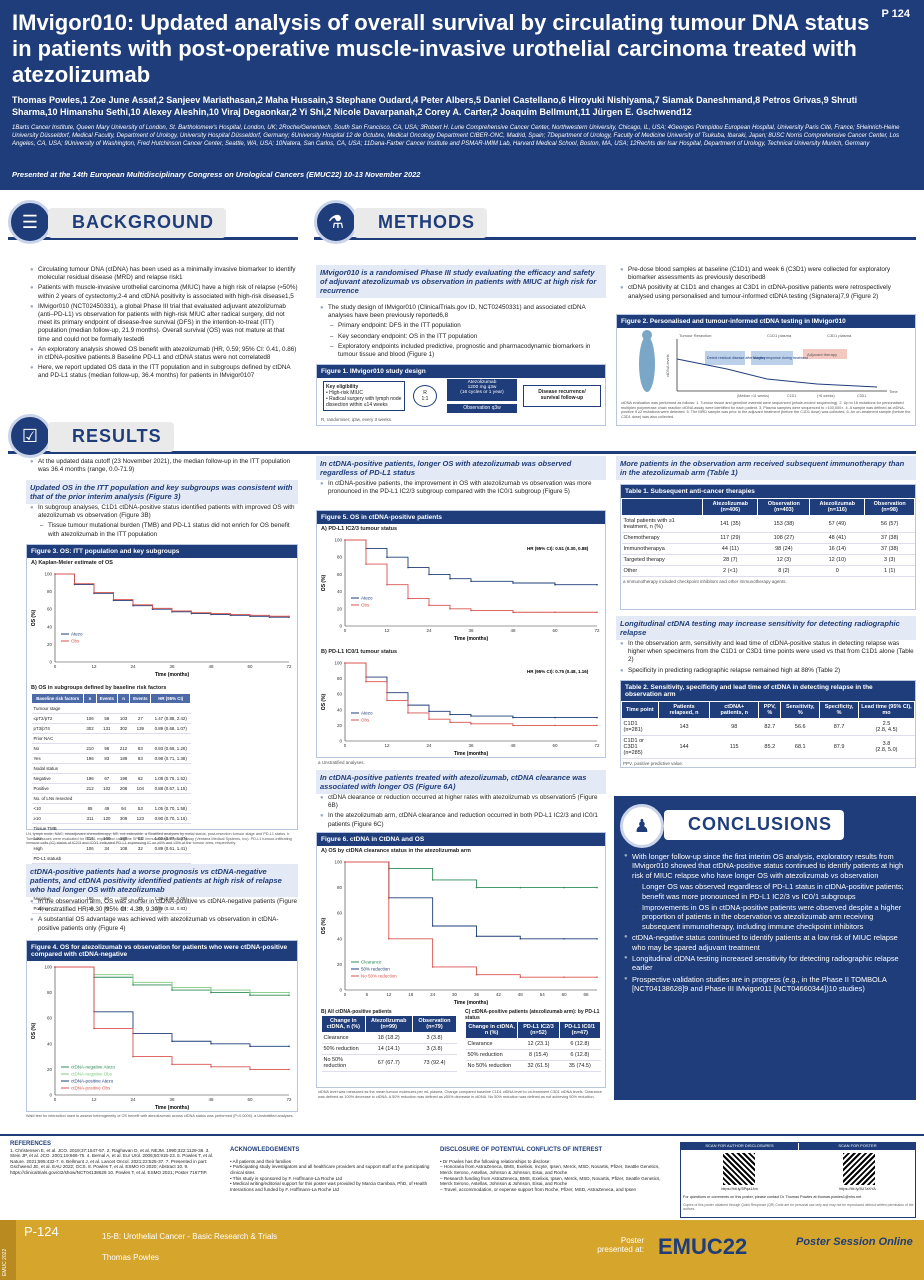 This screenshot has height=1280, width=924. What do you see at coordinates (521, 994) in the screenshot?
I see `x-tick-label: 48` at bounding box center [521, 994].